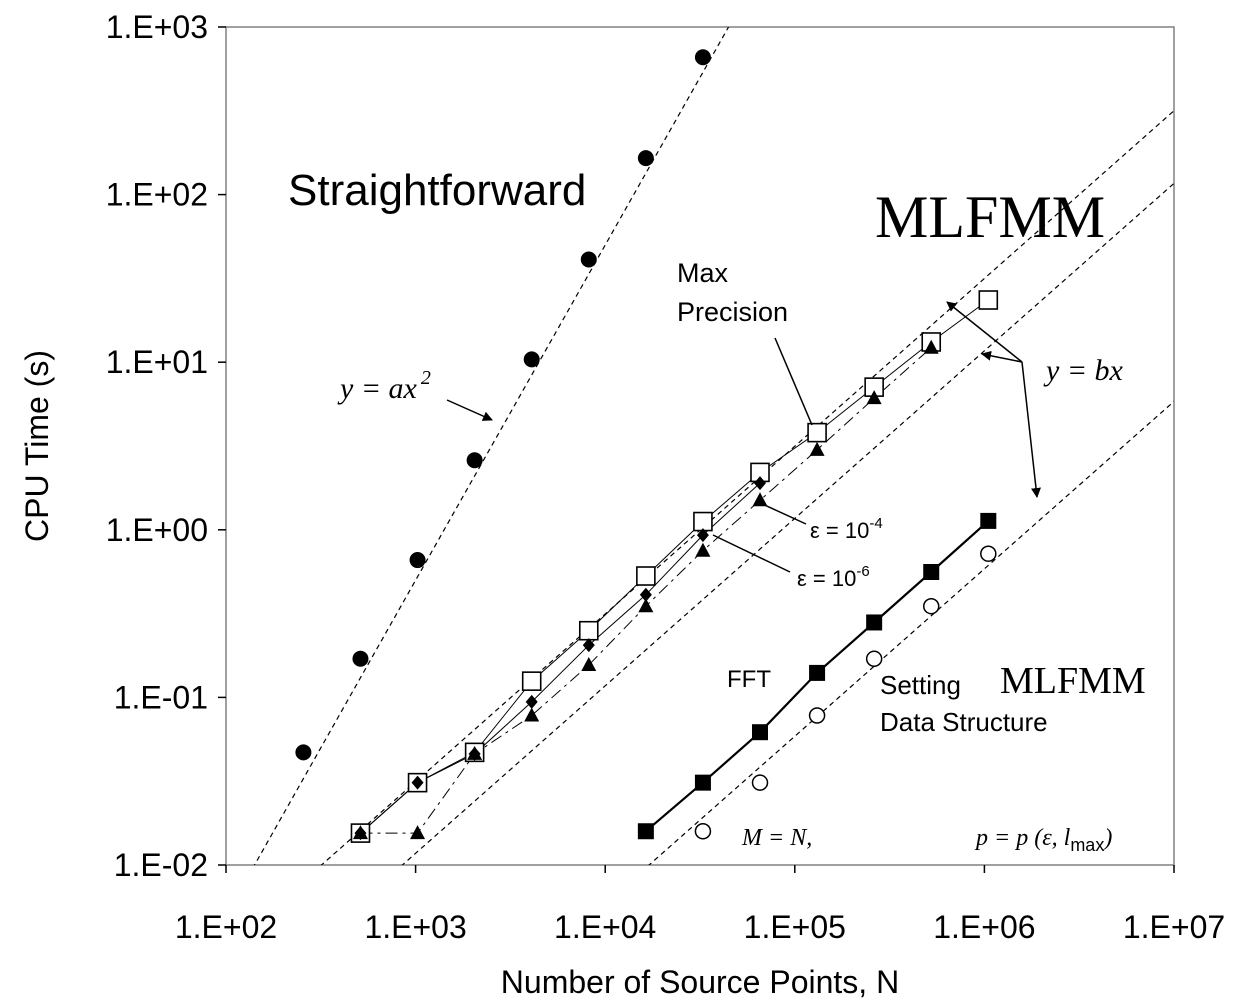  What do you see at coordinates (437, 190) in the screenshot?
I see `label-straightforward: Straightforward` at bounding box center [437, 190].